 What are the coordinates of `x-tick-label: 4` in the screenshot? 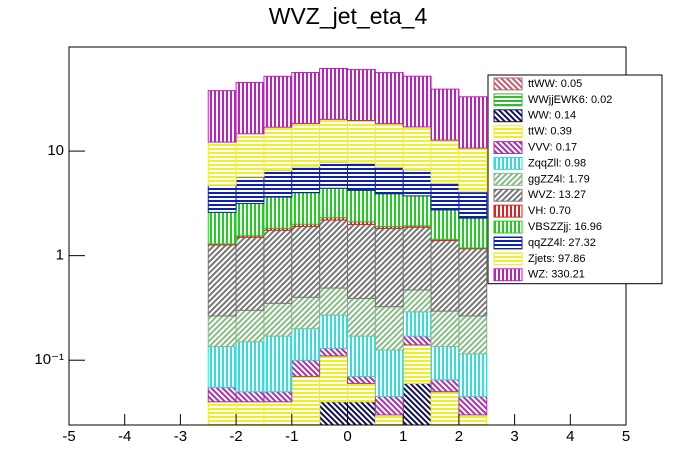 It's located at (570, 436).